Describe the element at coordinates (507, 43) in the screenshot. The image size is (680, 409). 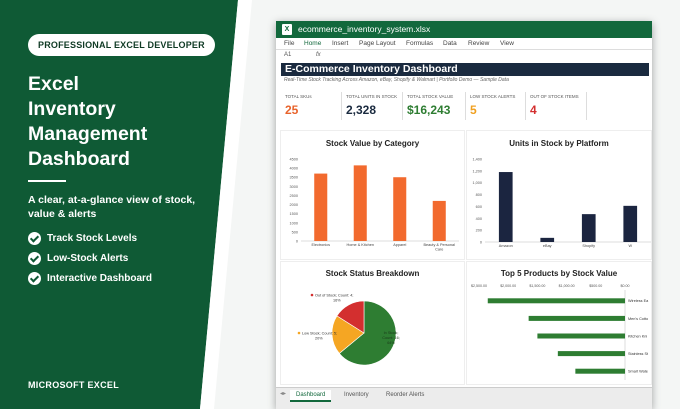
I see `menu-view: View` at that location.